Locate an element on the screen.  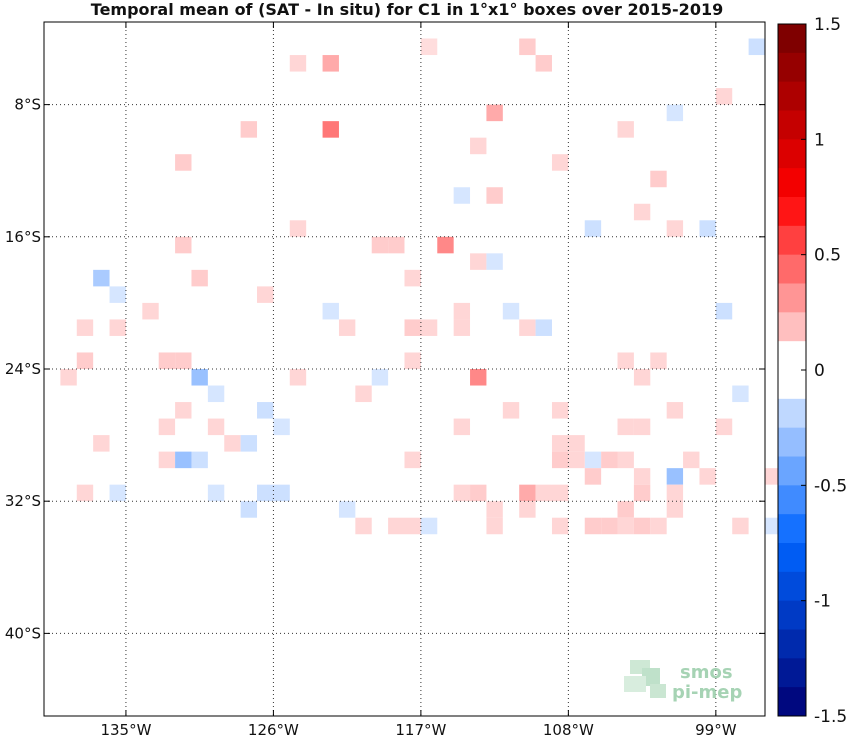
colorbar-tick-label: -1.5 is located at coordinates (830, 717).